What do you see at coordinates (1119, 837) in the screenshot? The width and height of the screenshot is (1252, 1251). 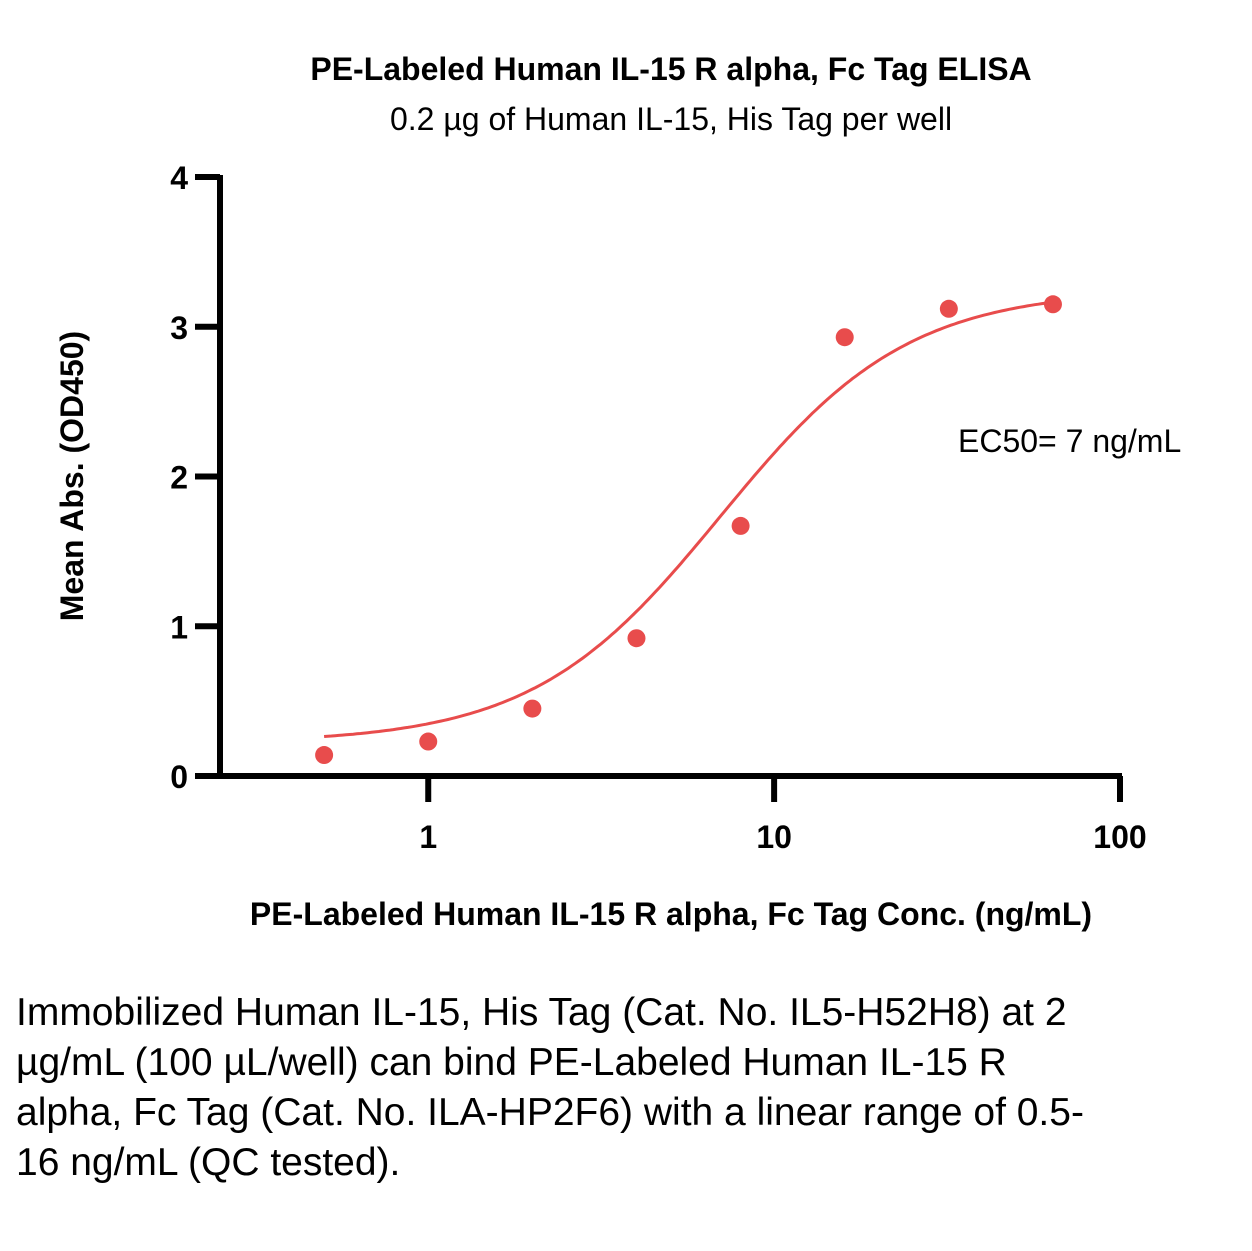 I see `x-tick-label: 100` at bounding box center [1119, 837].